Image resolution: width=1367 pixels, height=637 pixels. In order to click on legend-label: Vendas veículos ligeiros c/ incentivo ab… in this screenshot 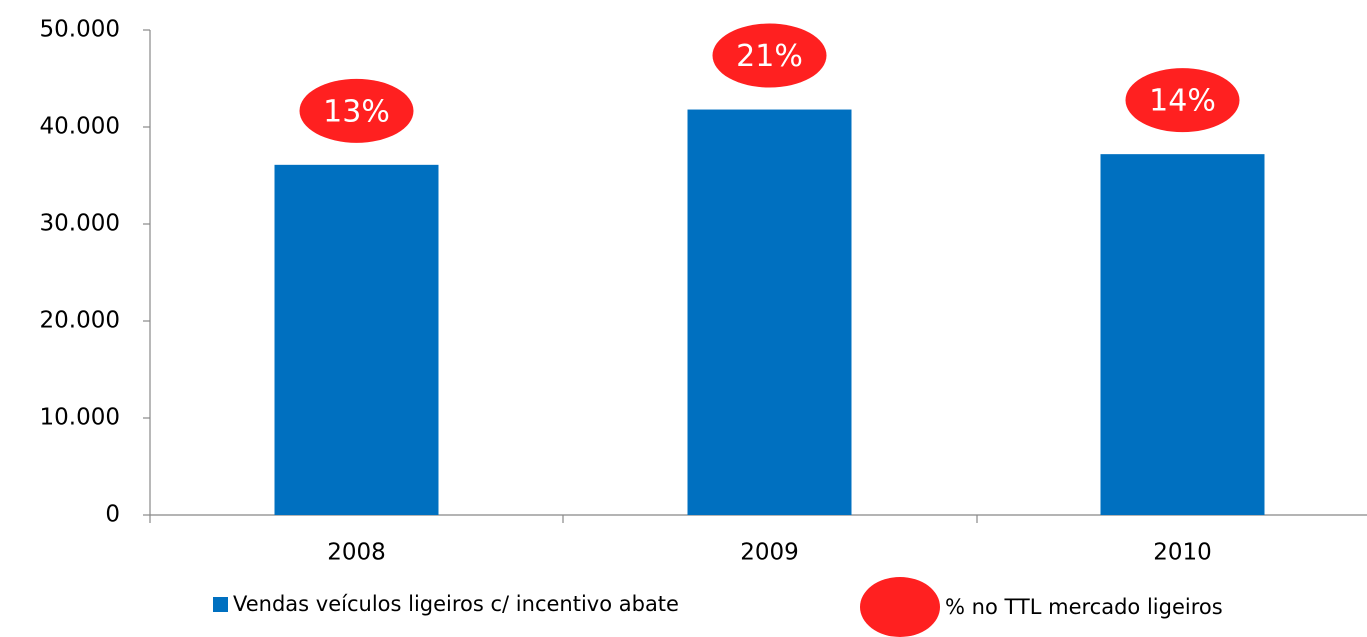, I will do `click(456, 604)`.